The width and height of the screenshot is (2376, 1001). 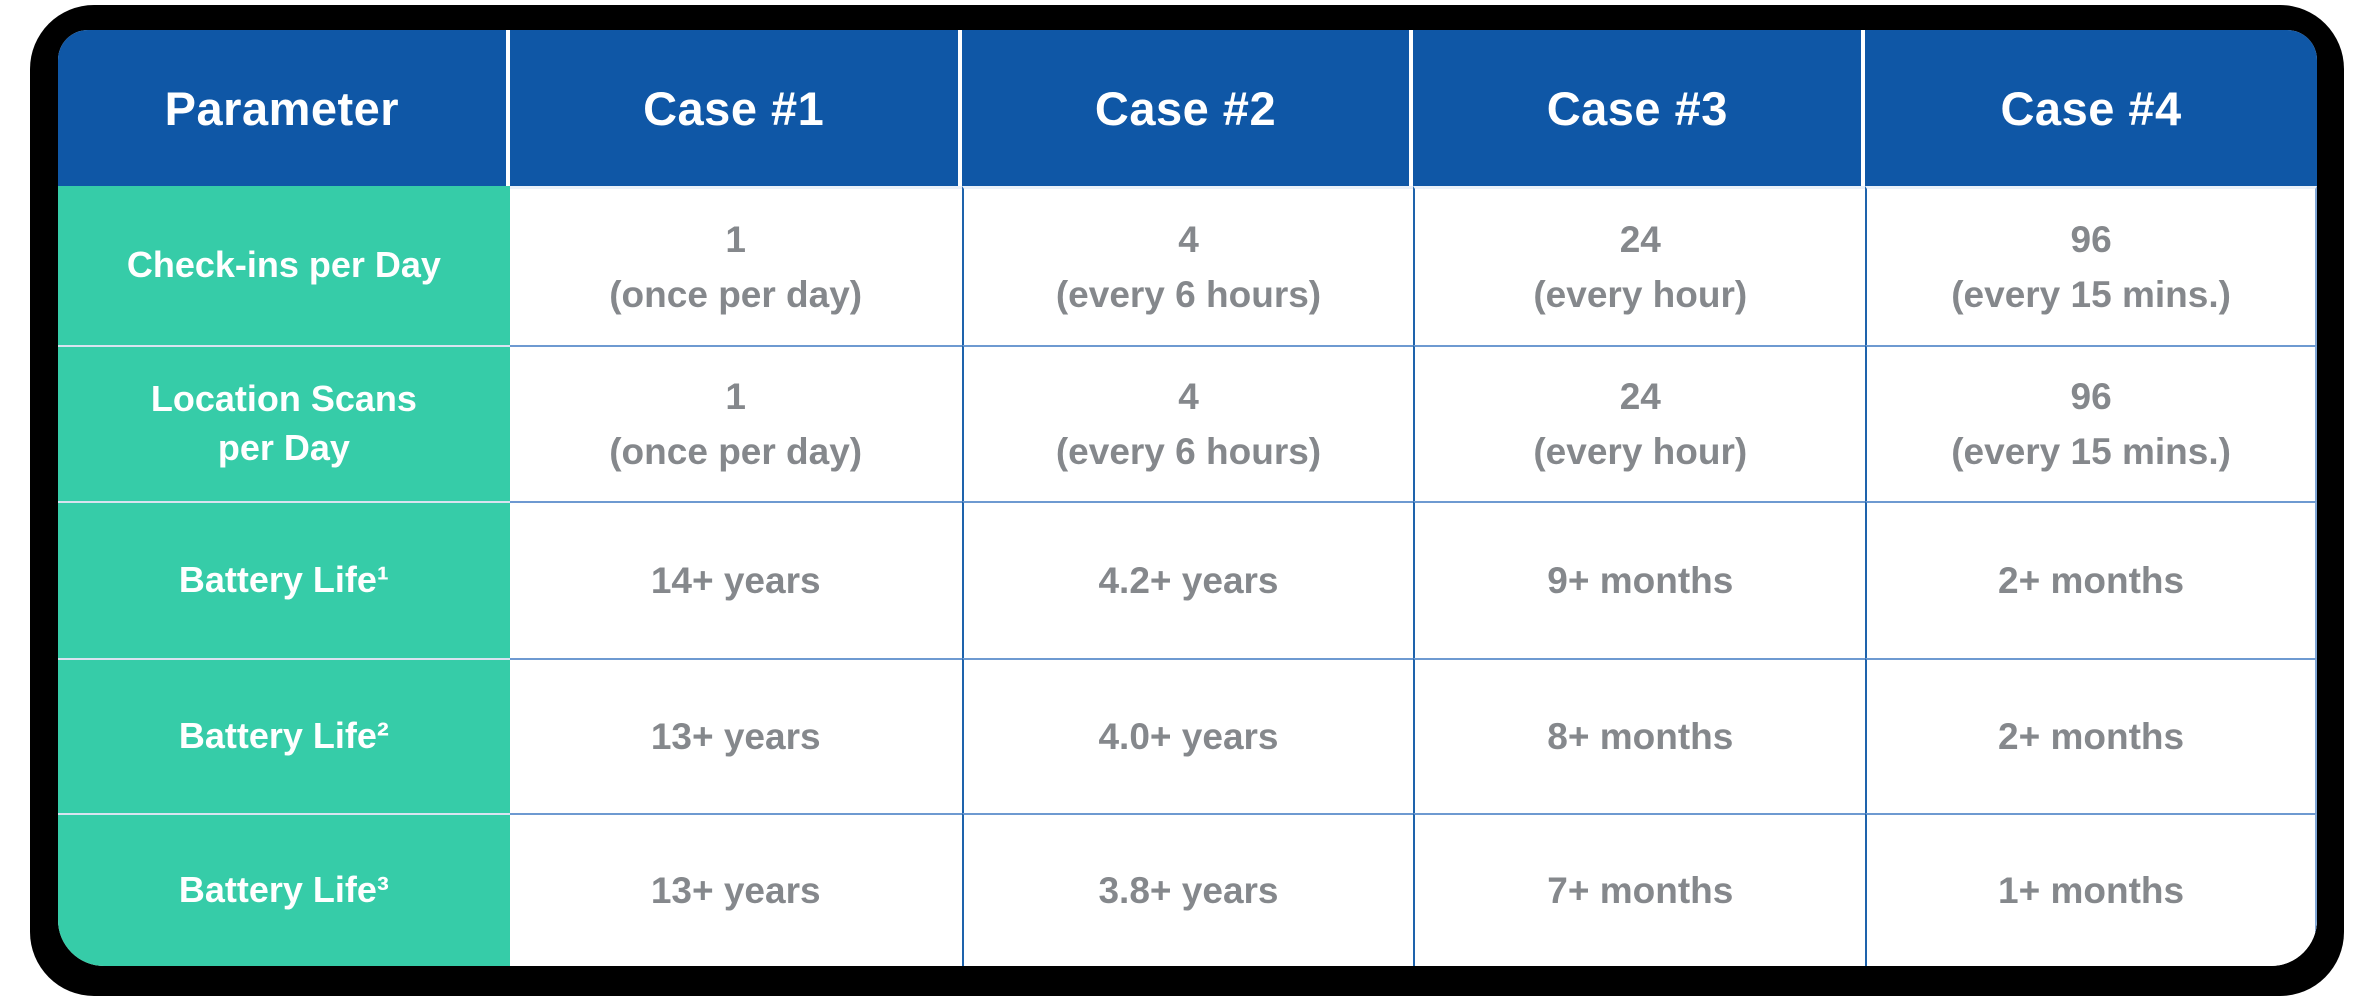 I want to click on row-header-label: Location Scans, so click(x=283, y=399).